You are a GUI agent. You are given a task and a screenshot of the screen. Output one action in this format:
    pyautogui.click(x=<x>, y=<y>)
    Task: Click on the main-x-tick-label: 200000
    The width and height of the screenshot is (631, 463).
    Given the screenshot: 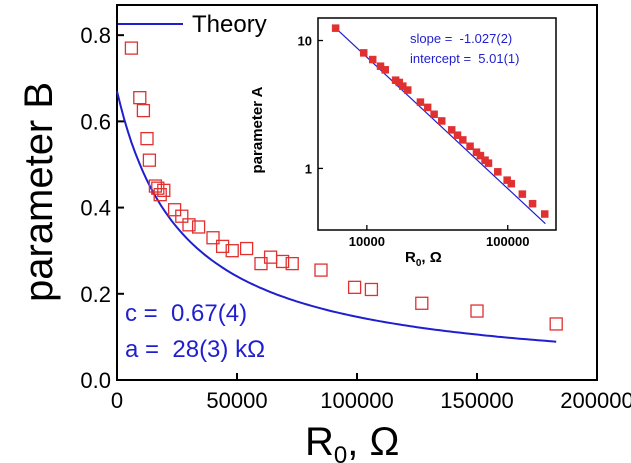 What is the action you would take?
    pyautogui.click(x=595, y=400)
    